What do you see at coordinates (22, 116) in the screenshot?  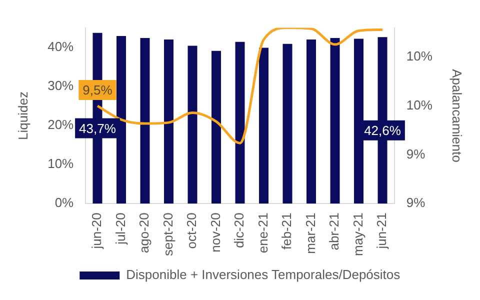 I see `y-axis-title: Liquidez` at bounding box center [22, 116].